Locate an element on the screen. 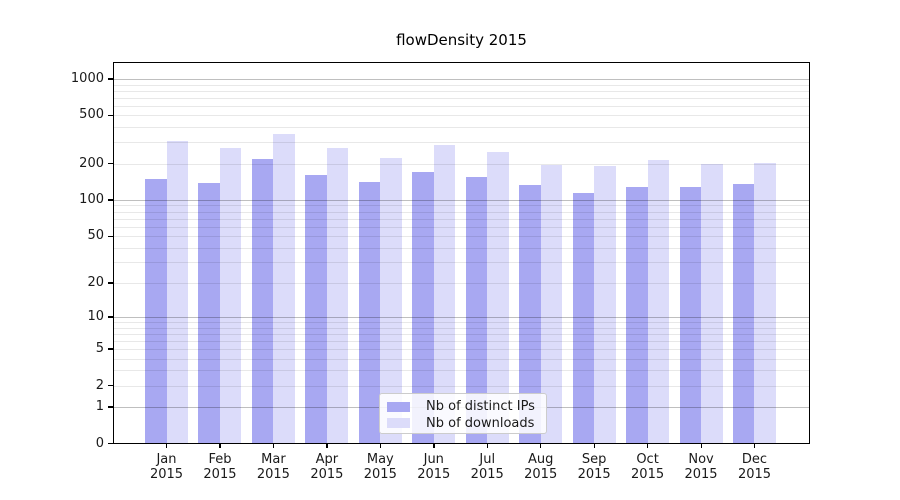 This screenshot has width=900, height=500. y-tick-label: 100 is located at coordinates (91, 199).